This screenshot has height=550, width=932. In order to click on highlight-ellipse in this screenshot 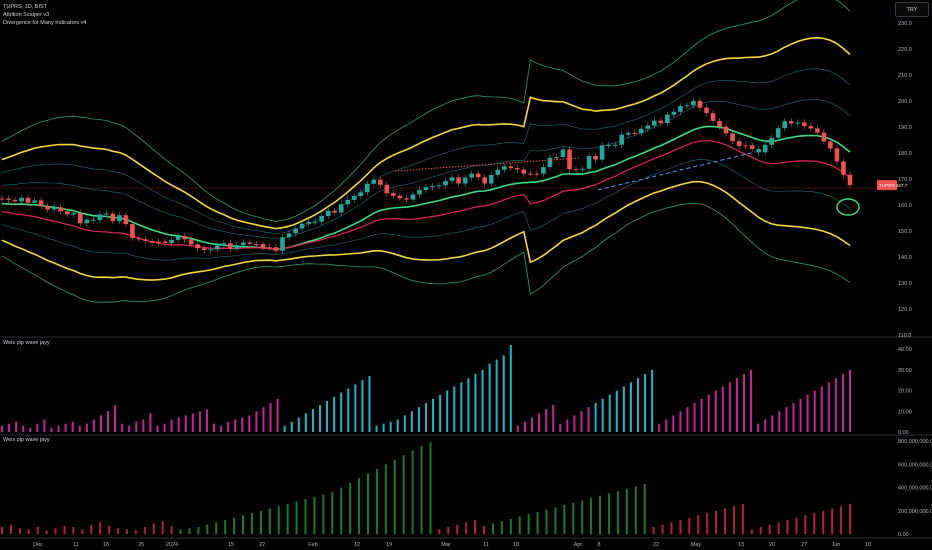, I will do `click(848, 207)`.